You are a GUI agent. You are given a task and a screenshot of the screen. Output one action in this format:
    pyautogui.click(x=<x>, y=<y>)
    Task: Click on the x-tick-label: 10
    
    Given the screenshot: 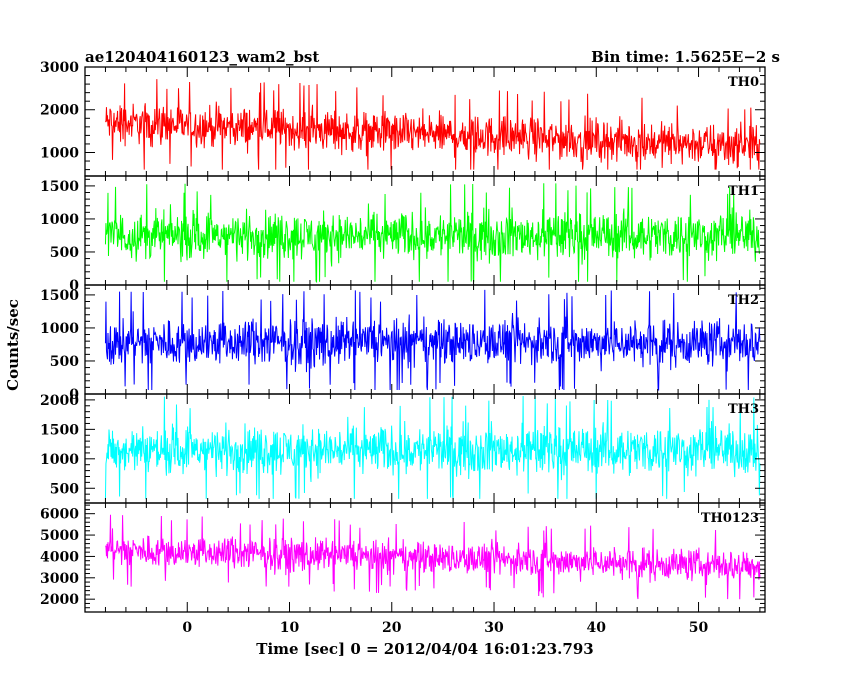 What is the action you would take?
    pyautogui.click(x=290, y=628)
    